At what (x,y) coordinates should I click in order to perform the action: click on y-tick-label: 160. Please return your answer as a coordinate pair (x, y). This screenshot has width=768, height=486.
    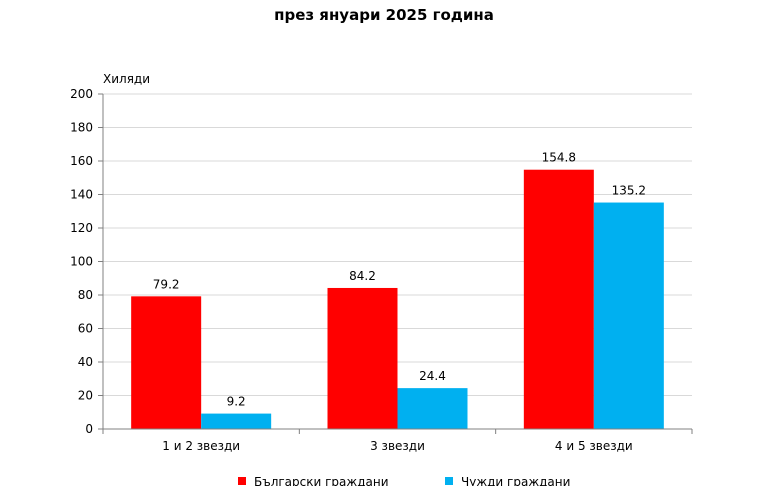
    Looking at the image, I should click on (81, 161).